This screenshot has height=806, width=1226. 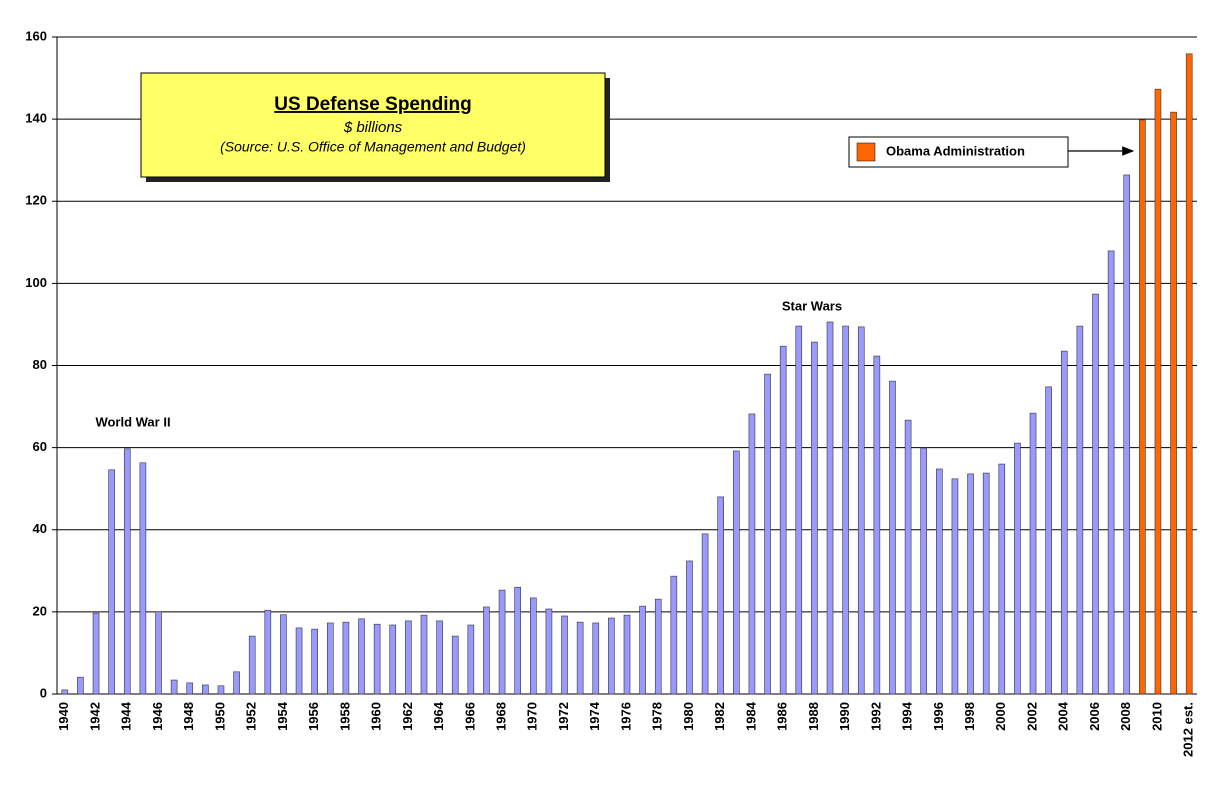 I want to click on x-tick-label: 2008, so click(x=1125, y=716).